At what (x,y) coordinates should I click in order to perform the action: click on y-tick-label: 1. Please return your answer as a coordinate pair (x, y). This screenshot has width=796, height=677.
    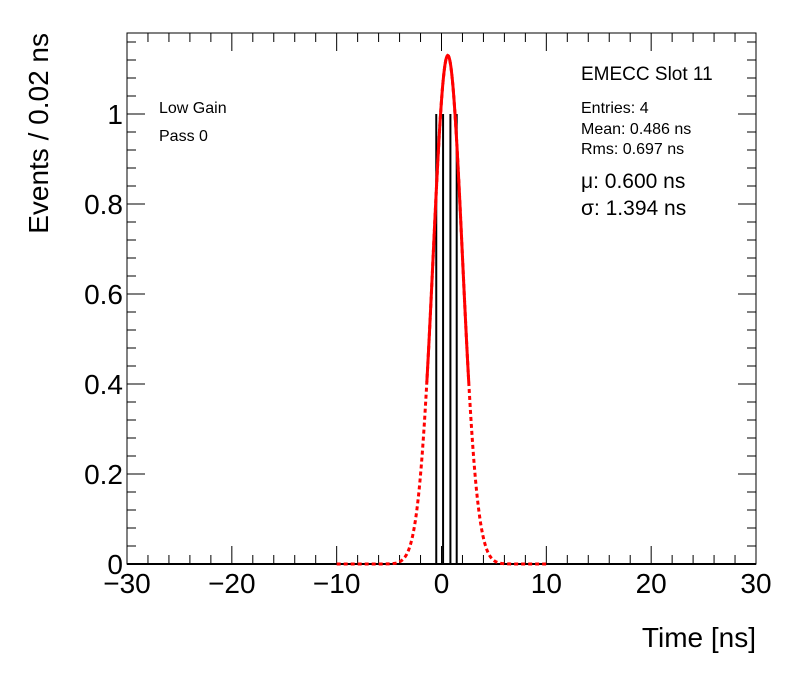
    Looking at the image, I should click on (115, 114).